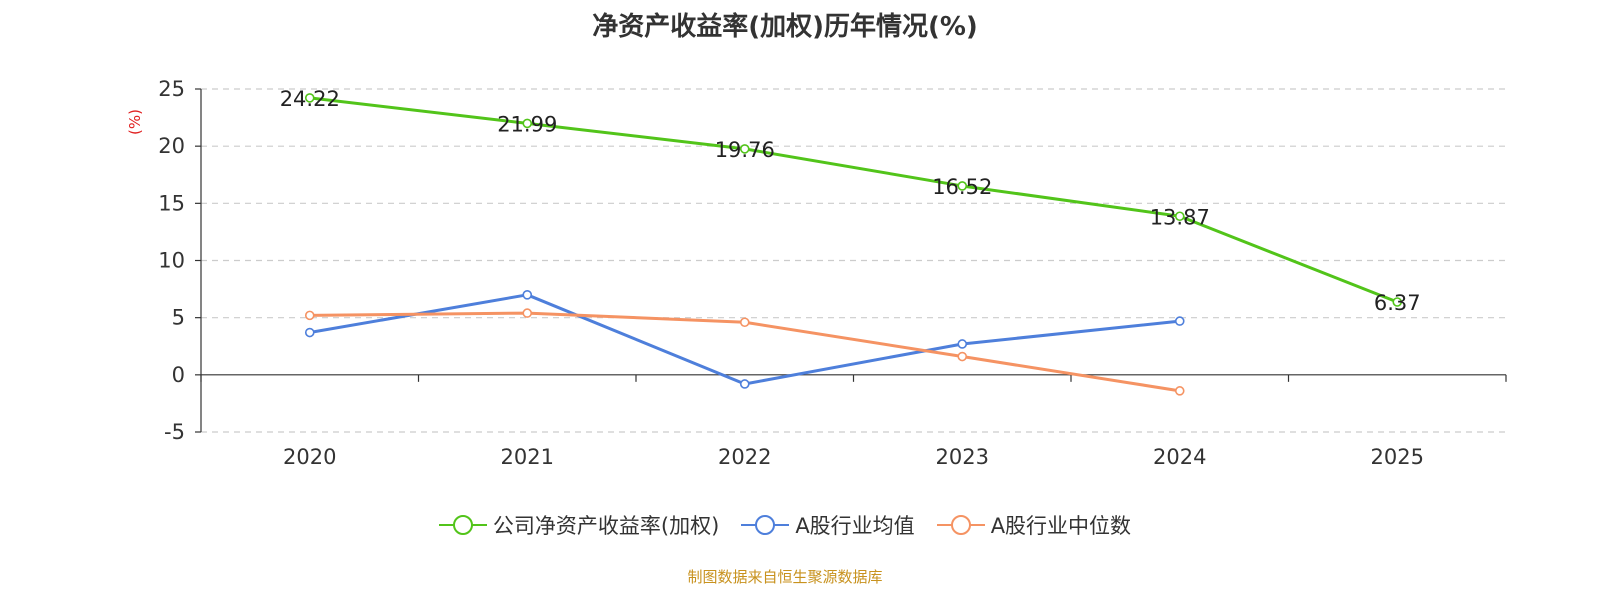 The width and height of the screenshot is (1600, 600). I want to click on legend-label: A股行业中位数, so click(1061, 526).